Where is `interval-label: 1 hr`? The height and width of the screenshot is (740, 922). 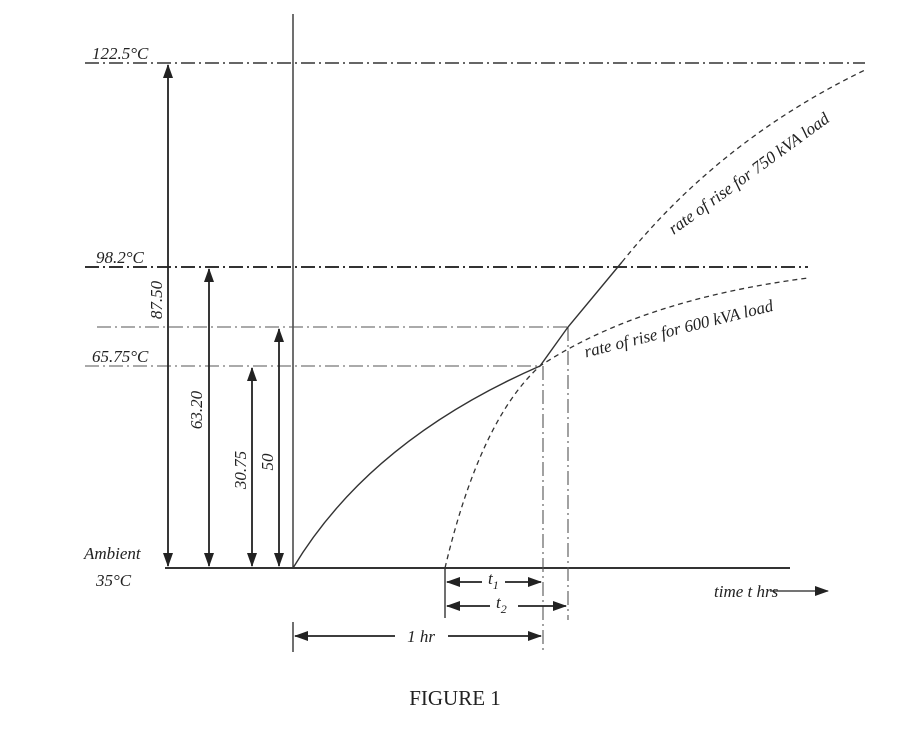
interval-label: 1 hr is located at coordinates (421, 636).